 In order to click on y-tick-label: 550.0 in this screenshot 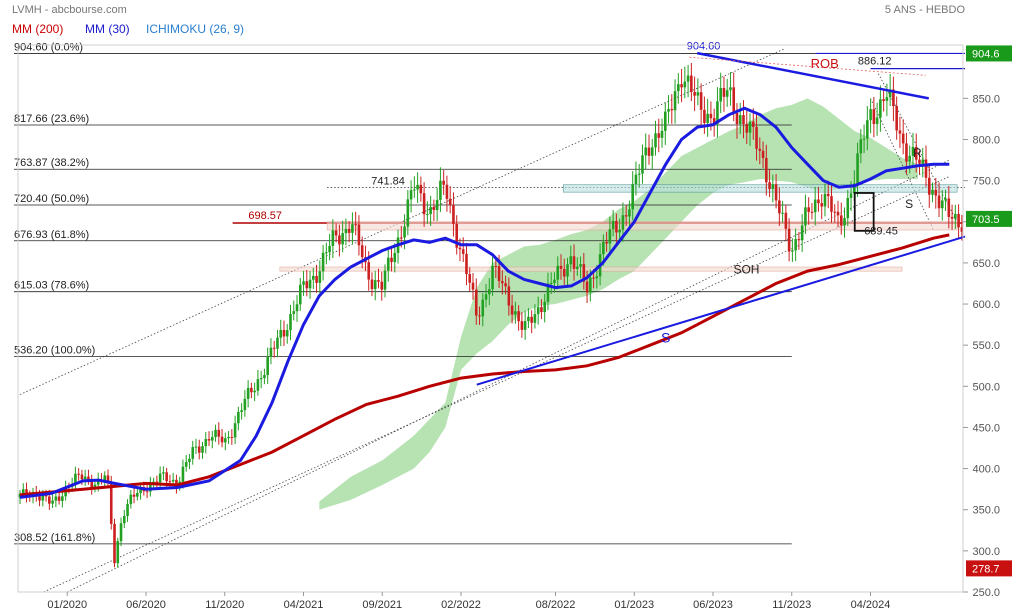, I will do `click(986, 346)`.